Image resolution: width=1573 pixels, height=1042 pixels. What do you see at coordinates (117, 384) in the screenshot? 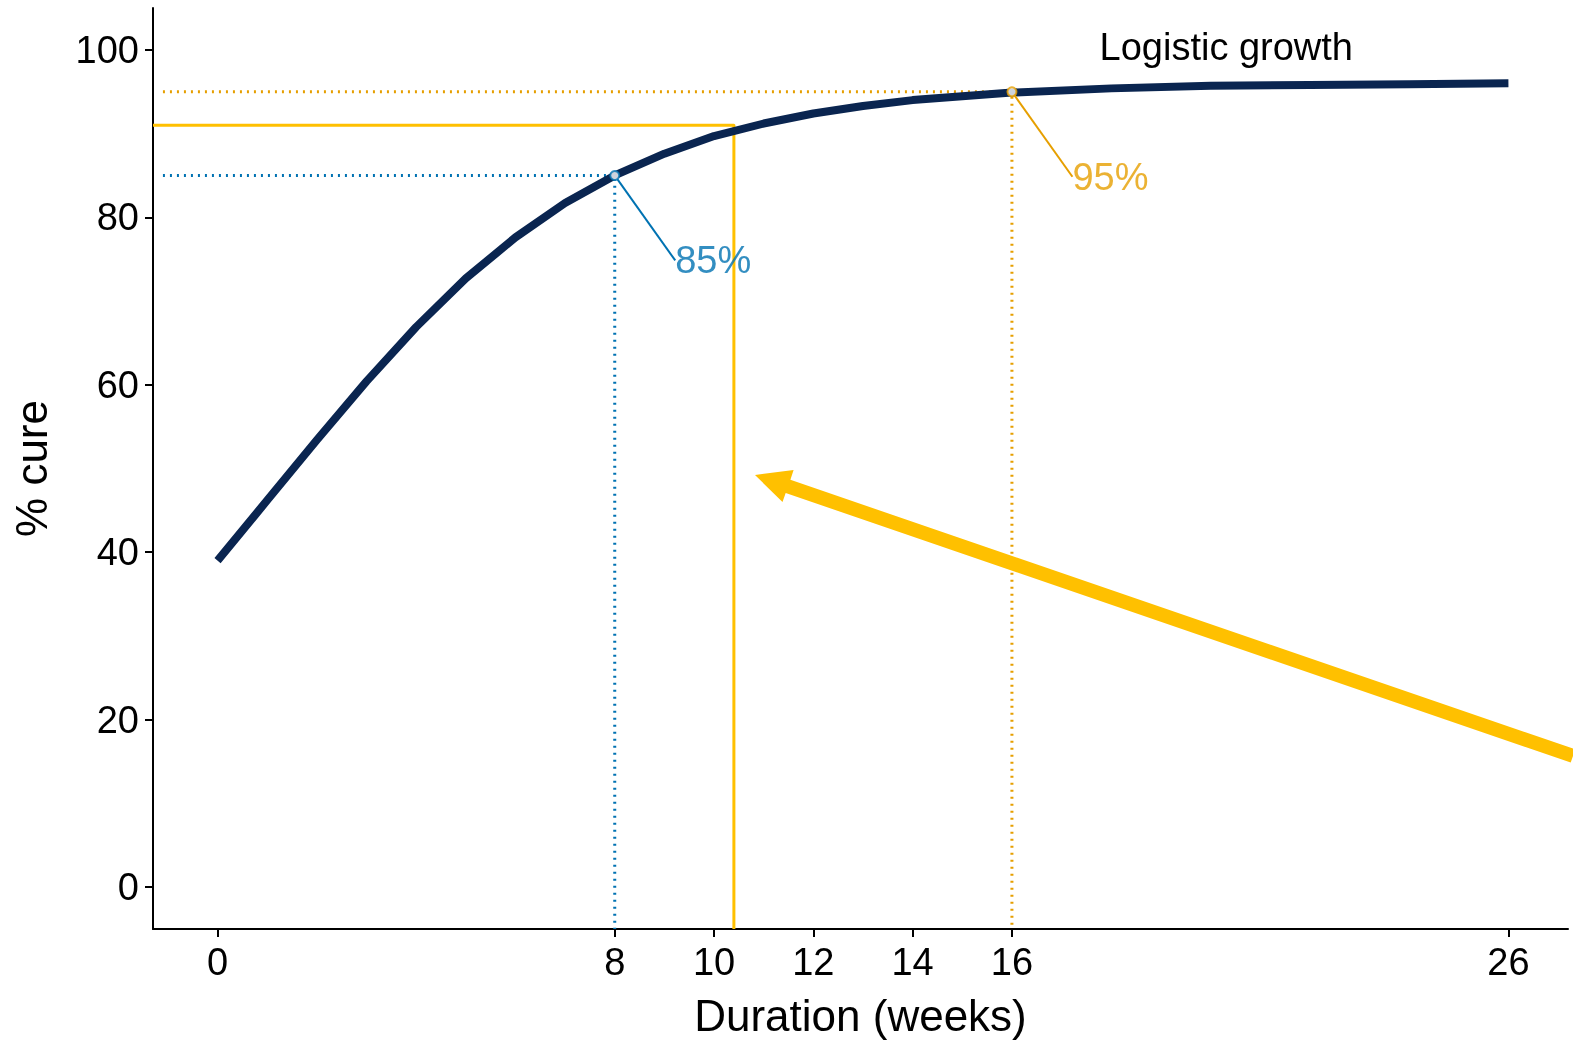
I see `y-tick-label: 60` at bounding box center [117, 384].